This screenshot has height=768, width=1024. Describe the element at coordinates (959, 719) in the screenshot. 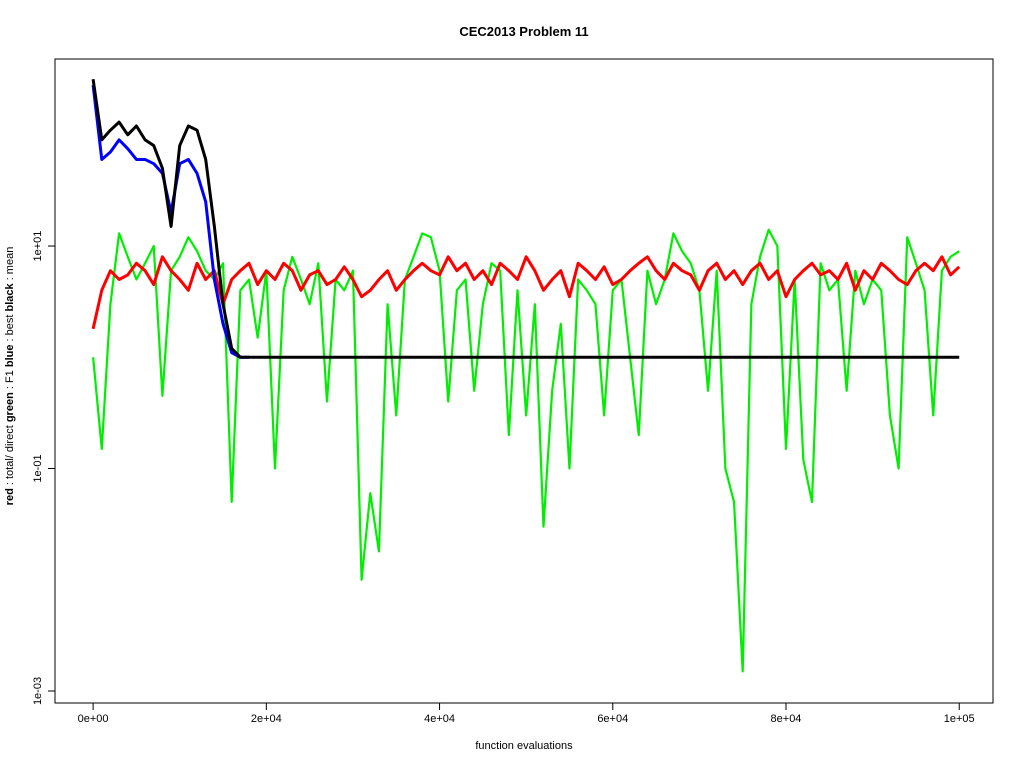

I see `x-tick-label: 1e+05` at that location.